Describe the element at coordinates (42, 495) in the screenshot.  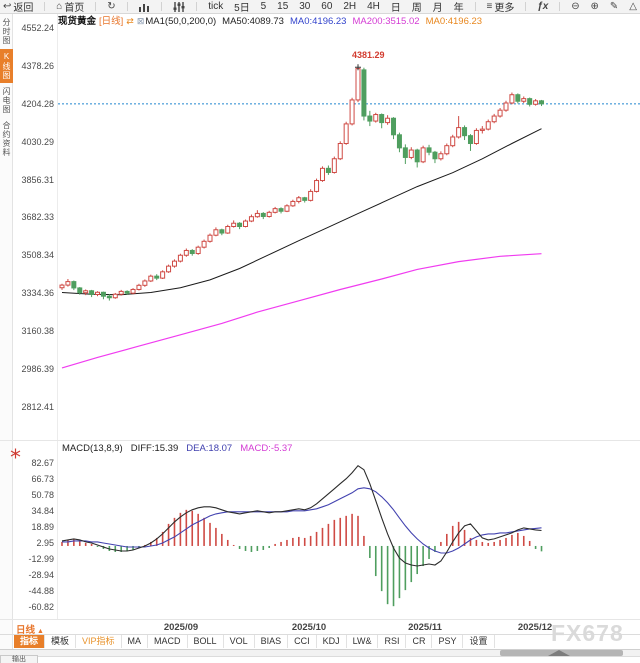
I see `macd-axis-label: 50.78` at that location.